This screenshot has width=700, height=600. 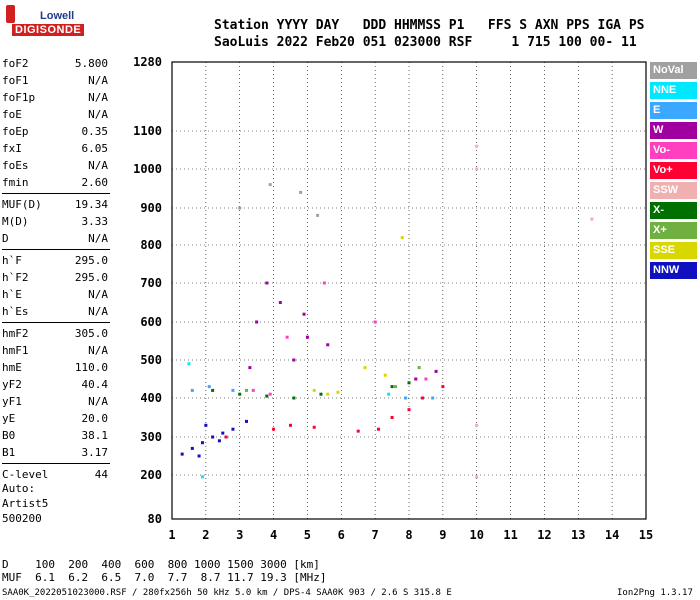 I want to click on y-tick-label: 500, so click(x=151, y=360).